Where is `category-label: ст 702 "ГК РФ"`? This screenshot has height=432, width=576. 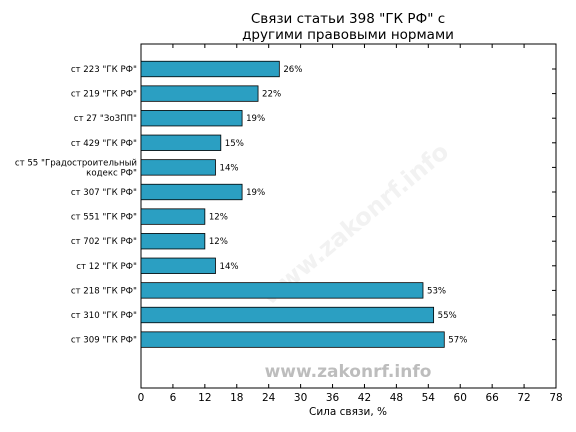 category-label: ст 702 "ГК РФ" is located at coordinates (104, 242).